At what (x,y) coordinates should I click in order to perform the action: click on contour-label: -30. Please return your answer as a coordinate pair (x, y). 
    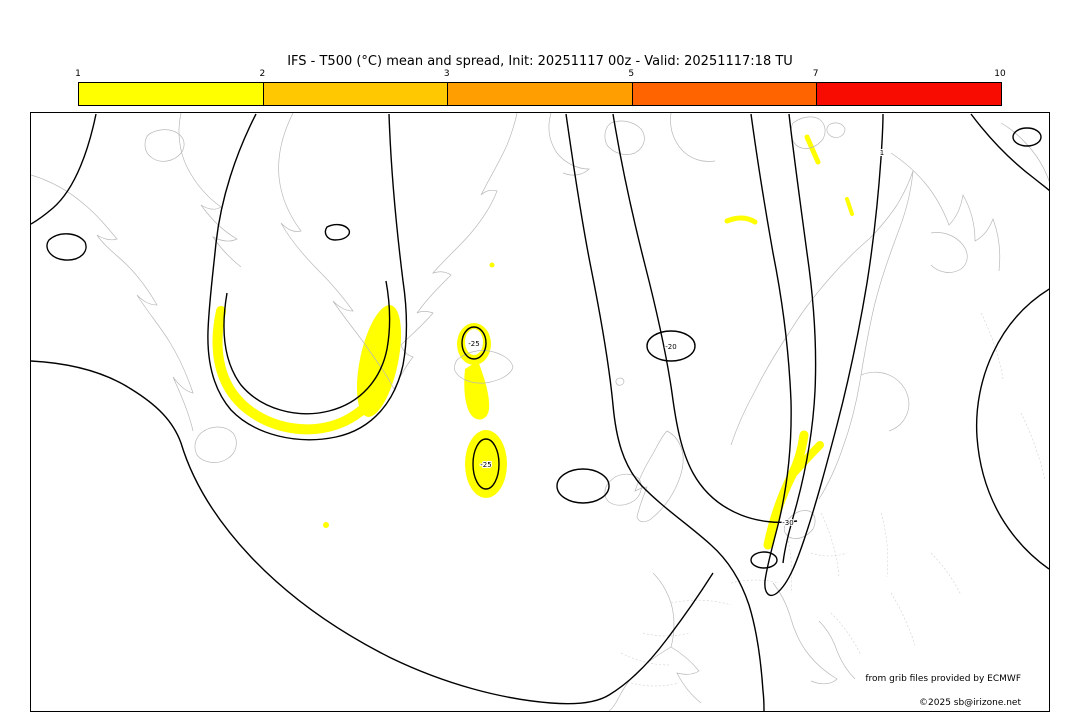
    Looking at the image, I should click on (787, 523).